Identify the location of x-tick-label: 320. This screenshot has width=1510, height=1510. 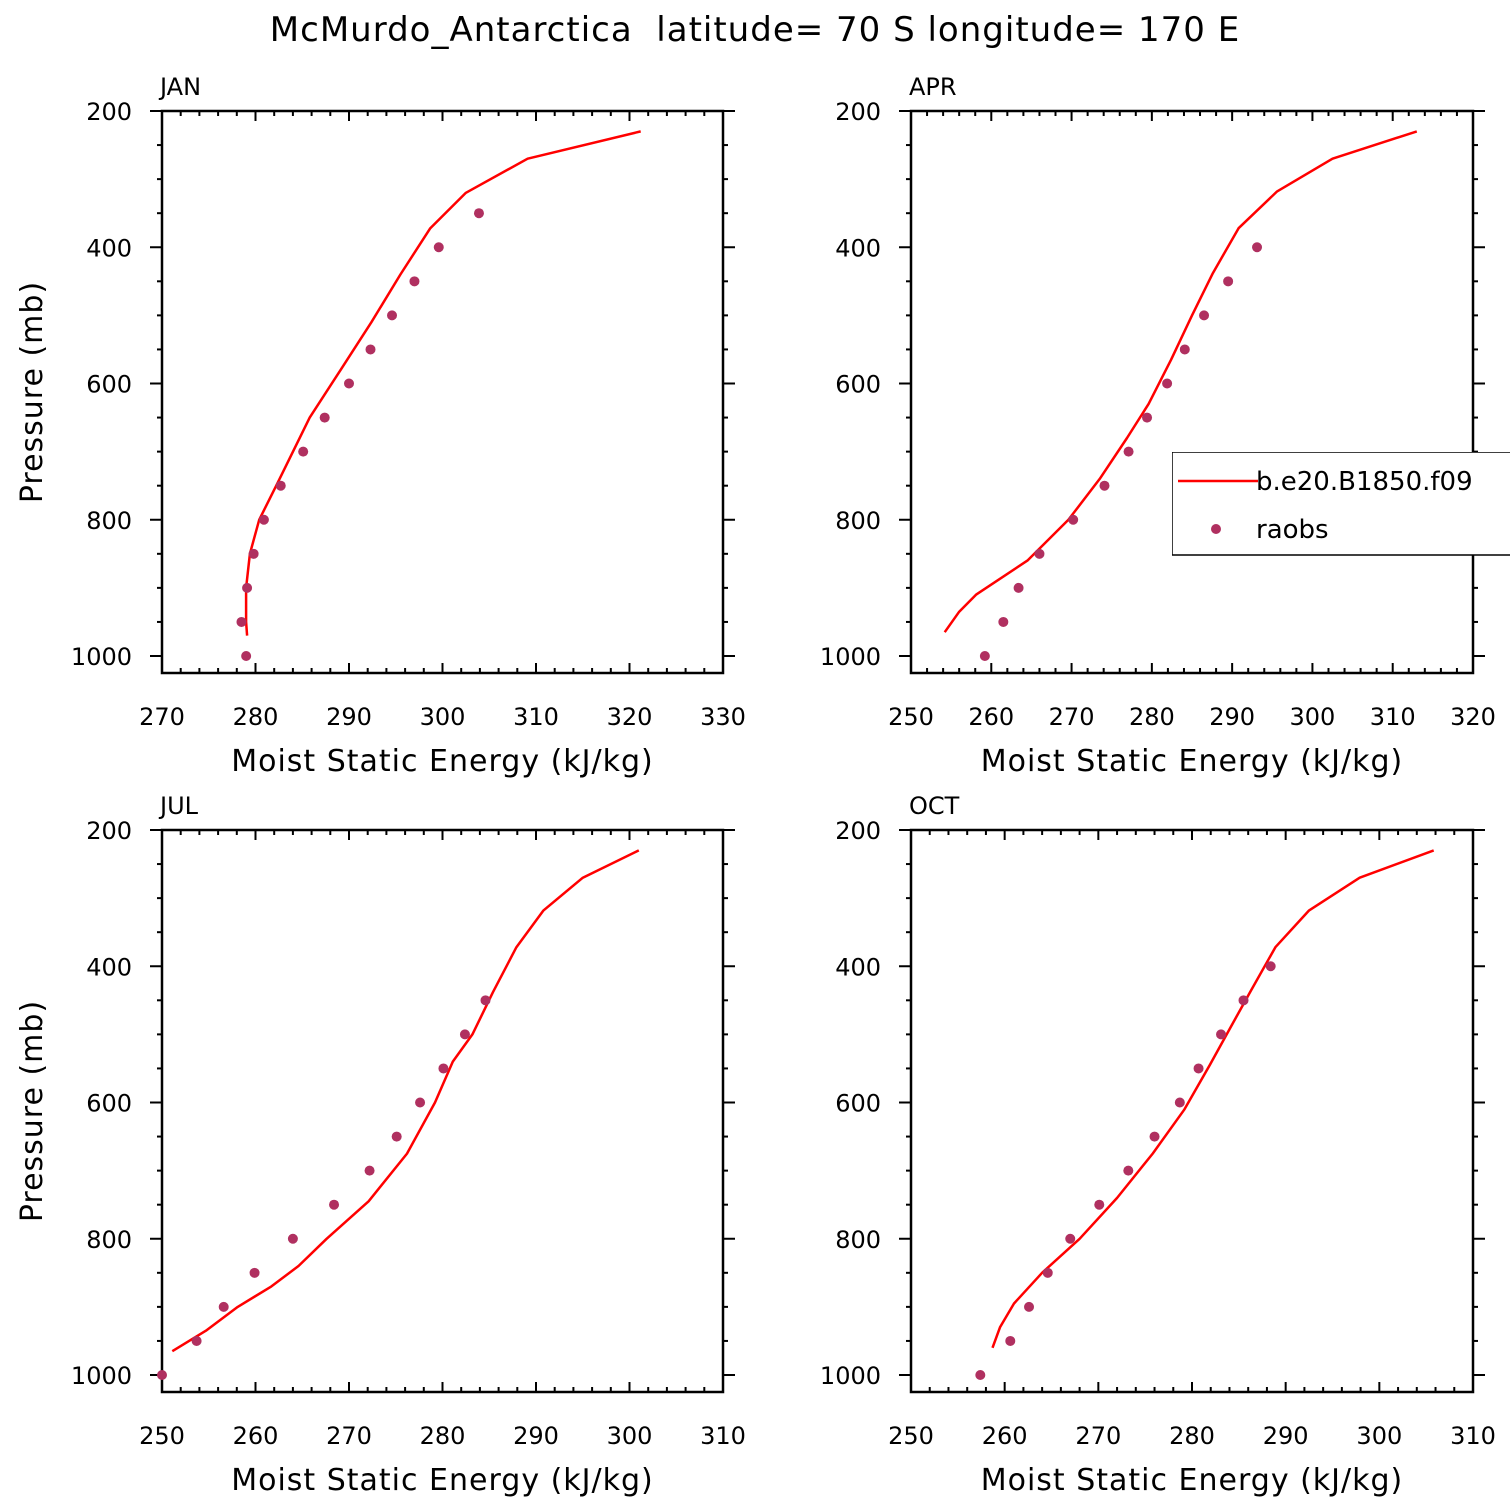
(1473, 717).